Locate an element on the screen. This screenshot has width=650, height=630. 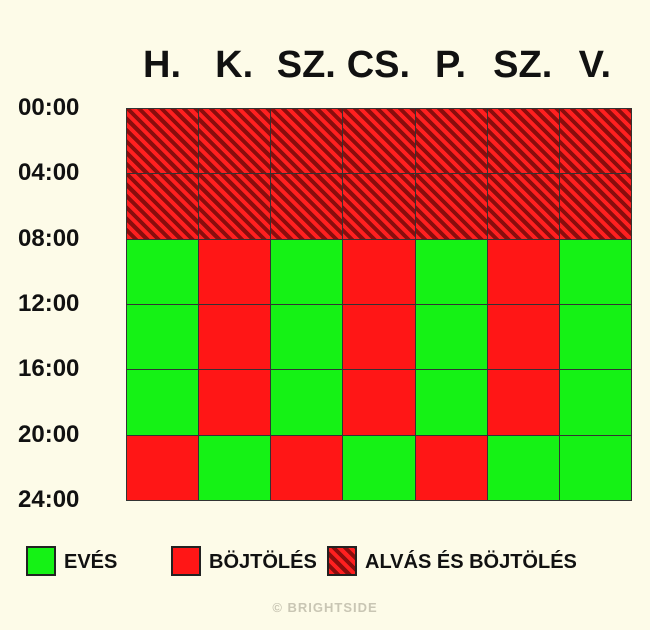
legend-swatch-eat is located at coordinates (41, 561).